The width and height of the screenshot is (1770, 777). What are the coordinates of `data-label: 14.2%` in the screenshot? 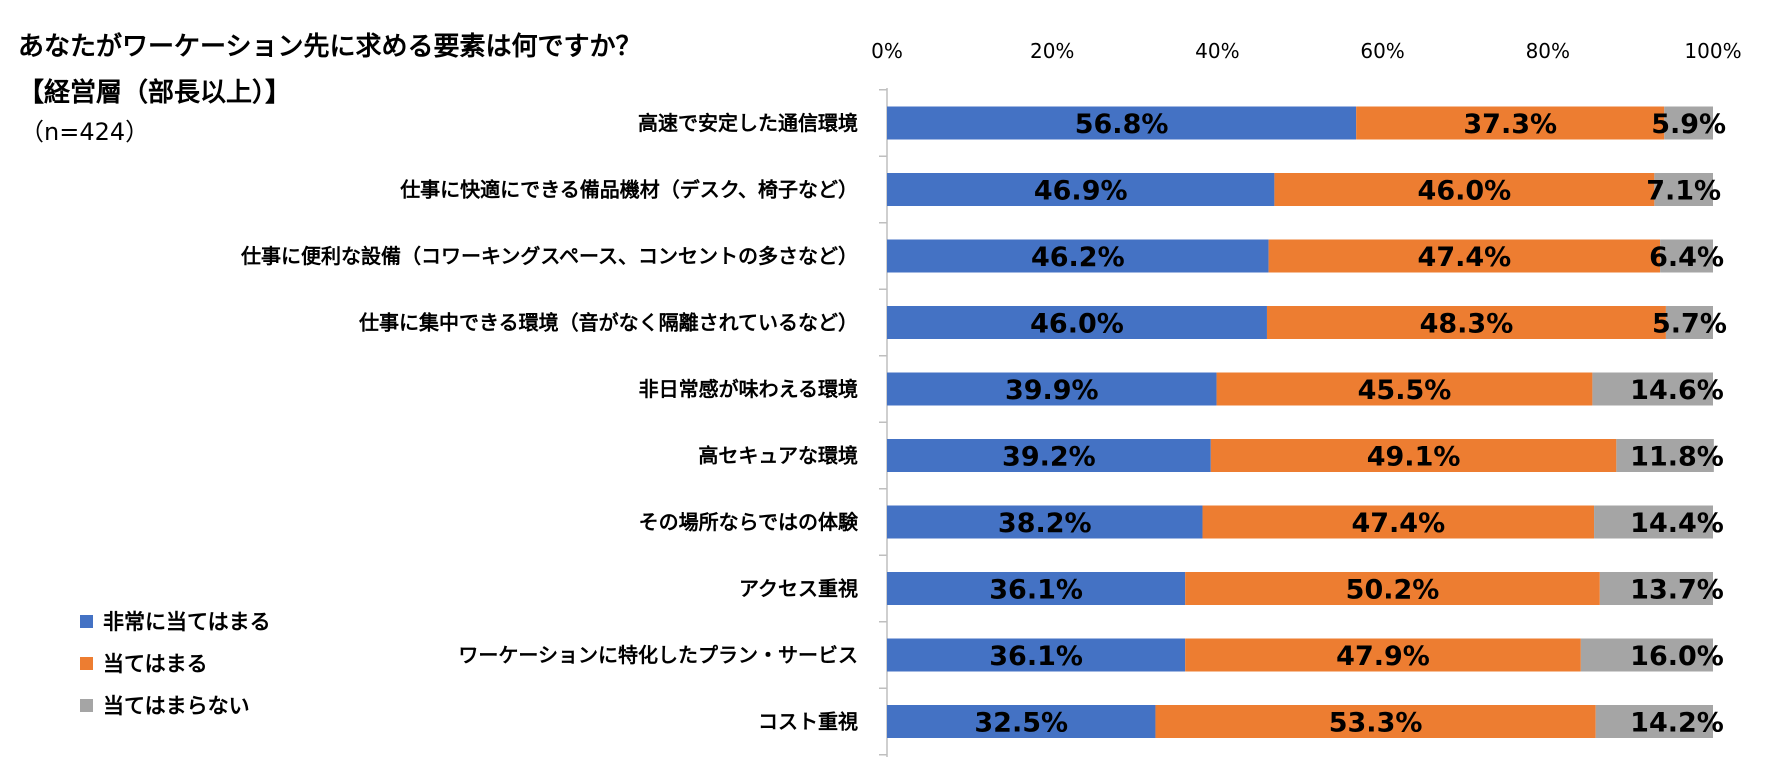 It's located at (1677, 723).